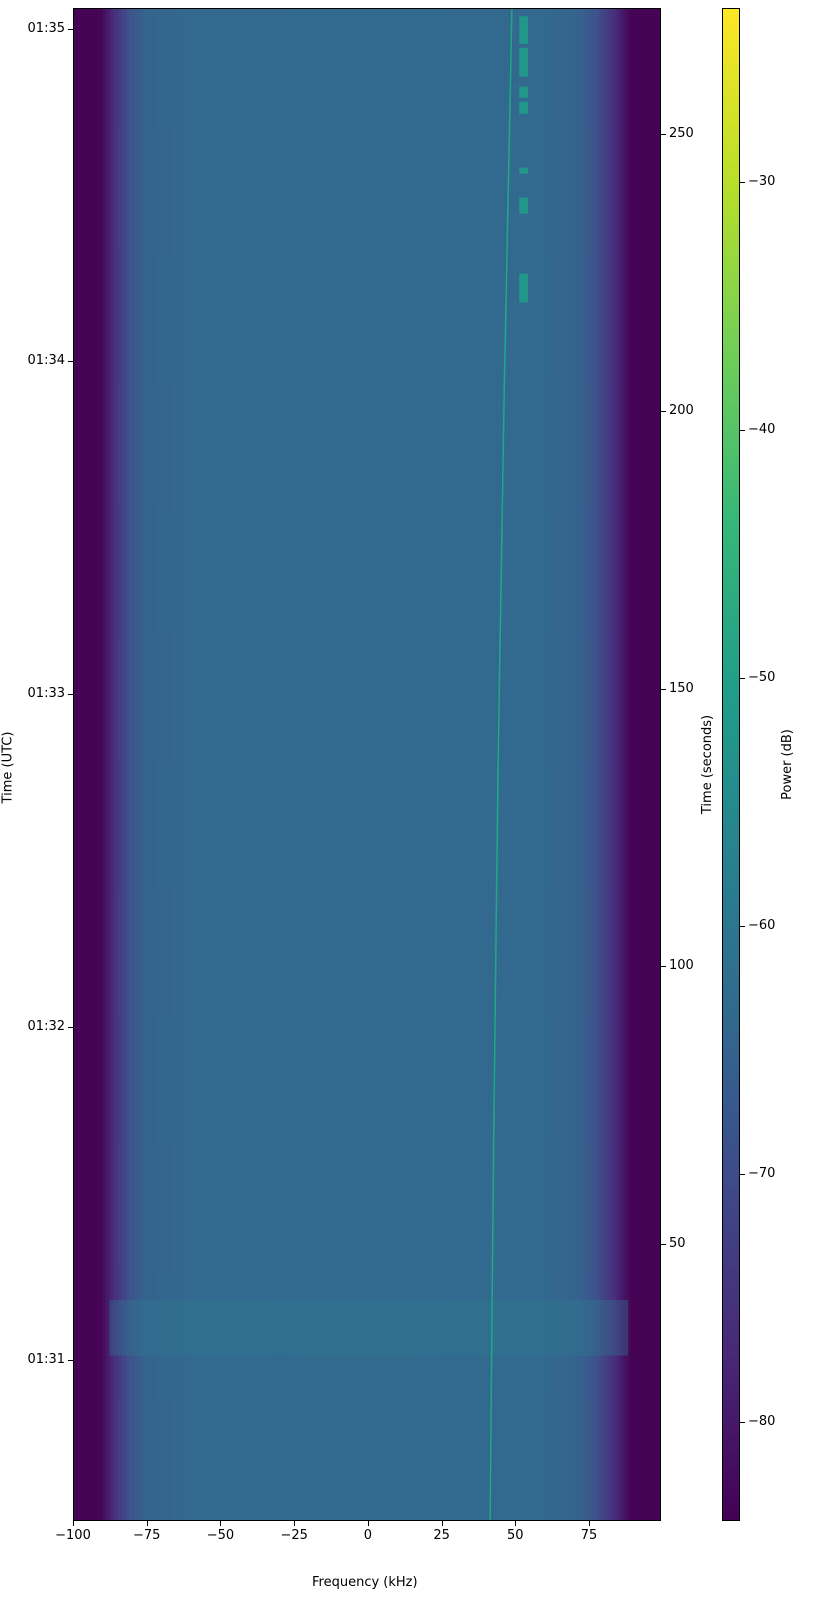  Describe the element at coordinates (681, 133) in the screenshot. I see `y-right-tick-label: 250` at that location.